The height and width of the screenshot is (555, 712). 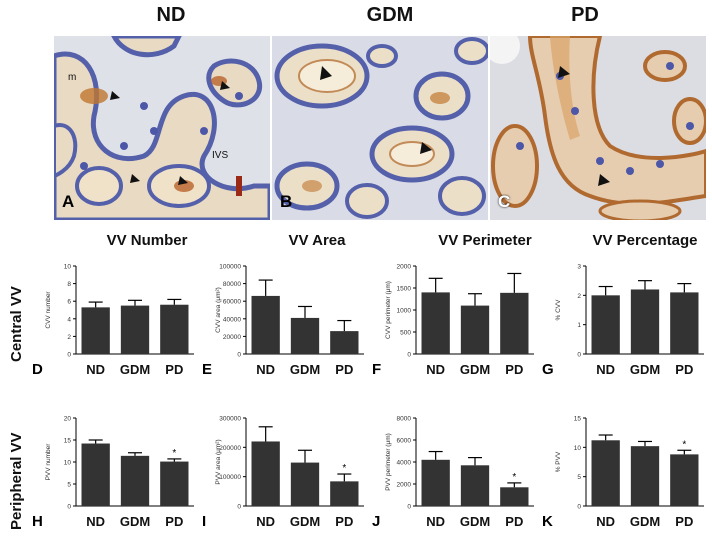 I want to click on y-tick-label: 200000, so click(x=230, y=448).